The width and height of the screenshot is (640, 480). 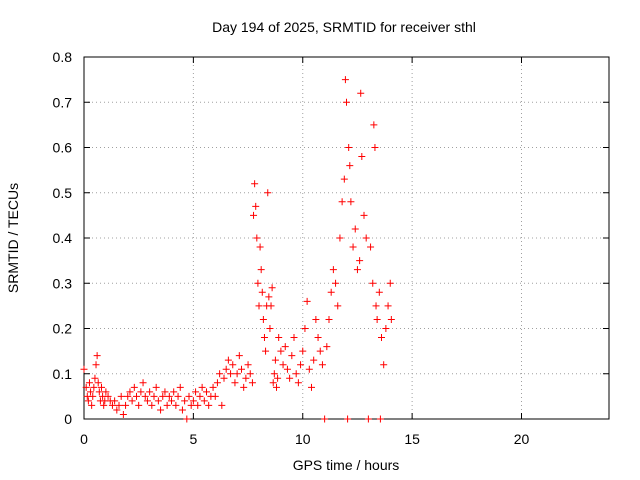 What do you see at coordinates (303, 439) in the screenshot?
I see `x-tick-label: 10` at bounding box center [303, 439].